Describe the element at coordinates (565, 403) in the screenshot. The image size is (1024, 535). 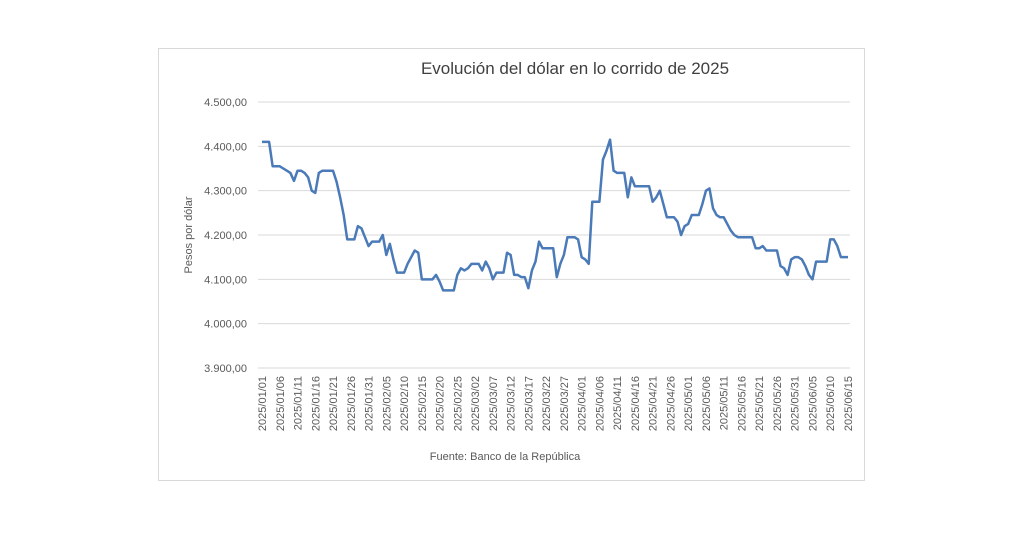
I see `x-tick-label: 2025/03/27` at that location.